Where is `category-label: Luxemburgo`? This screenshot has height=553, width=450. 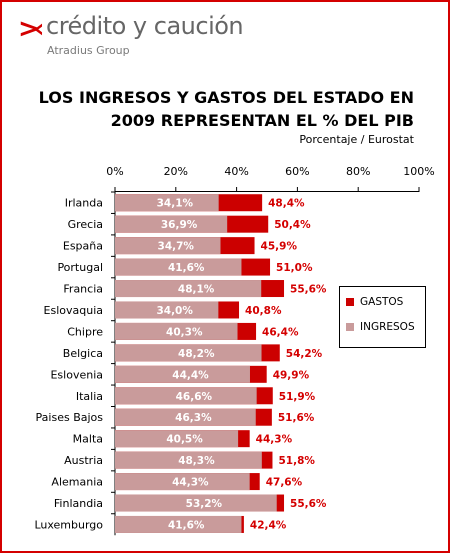
category-label: Luxemburgo is located at coordinates (68, 524).